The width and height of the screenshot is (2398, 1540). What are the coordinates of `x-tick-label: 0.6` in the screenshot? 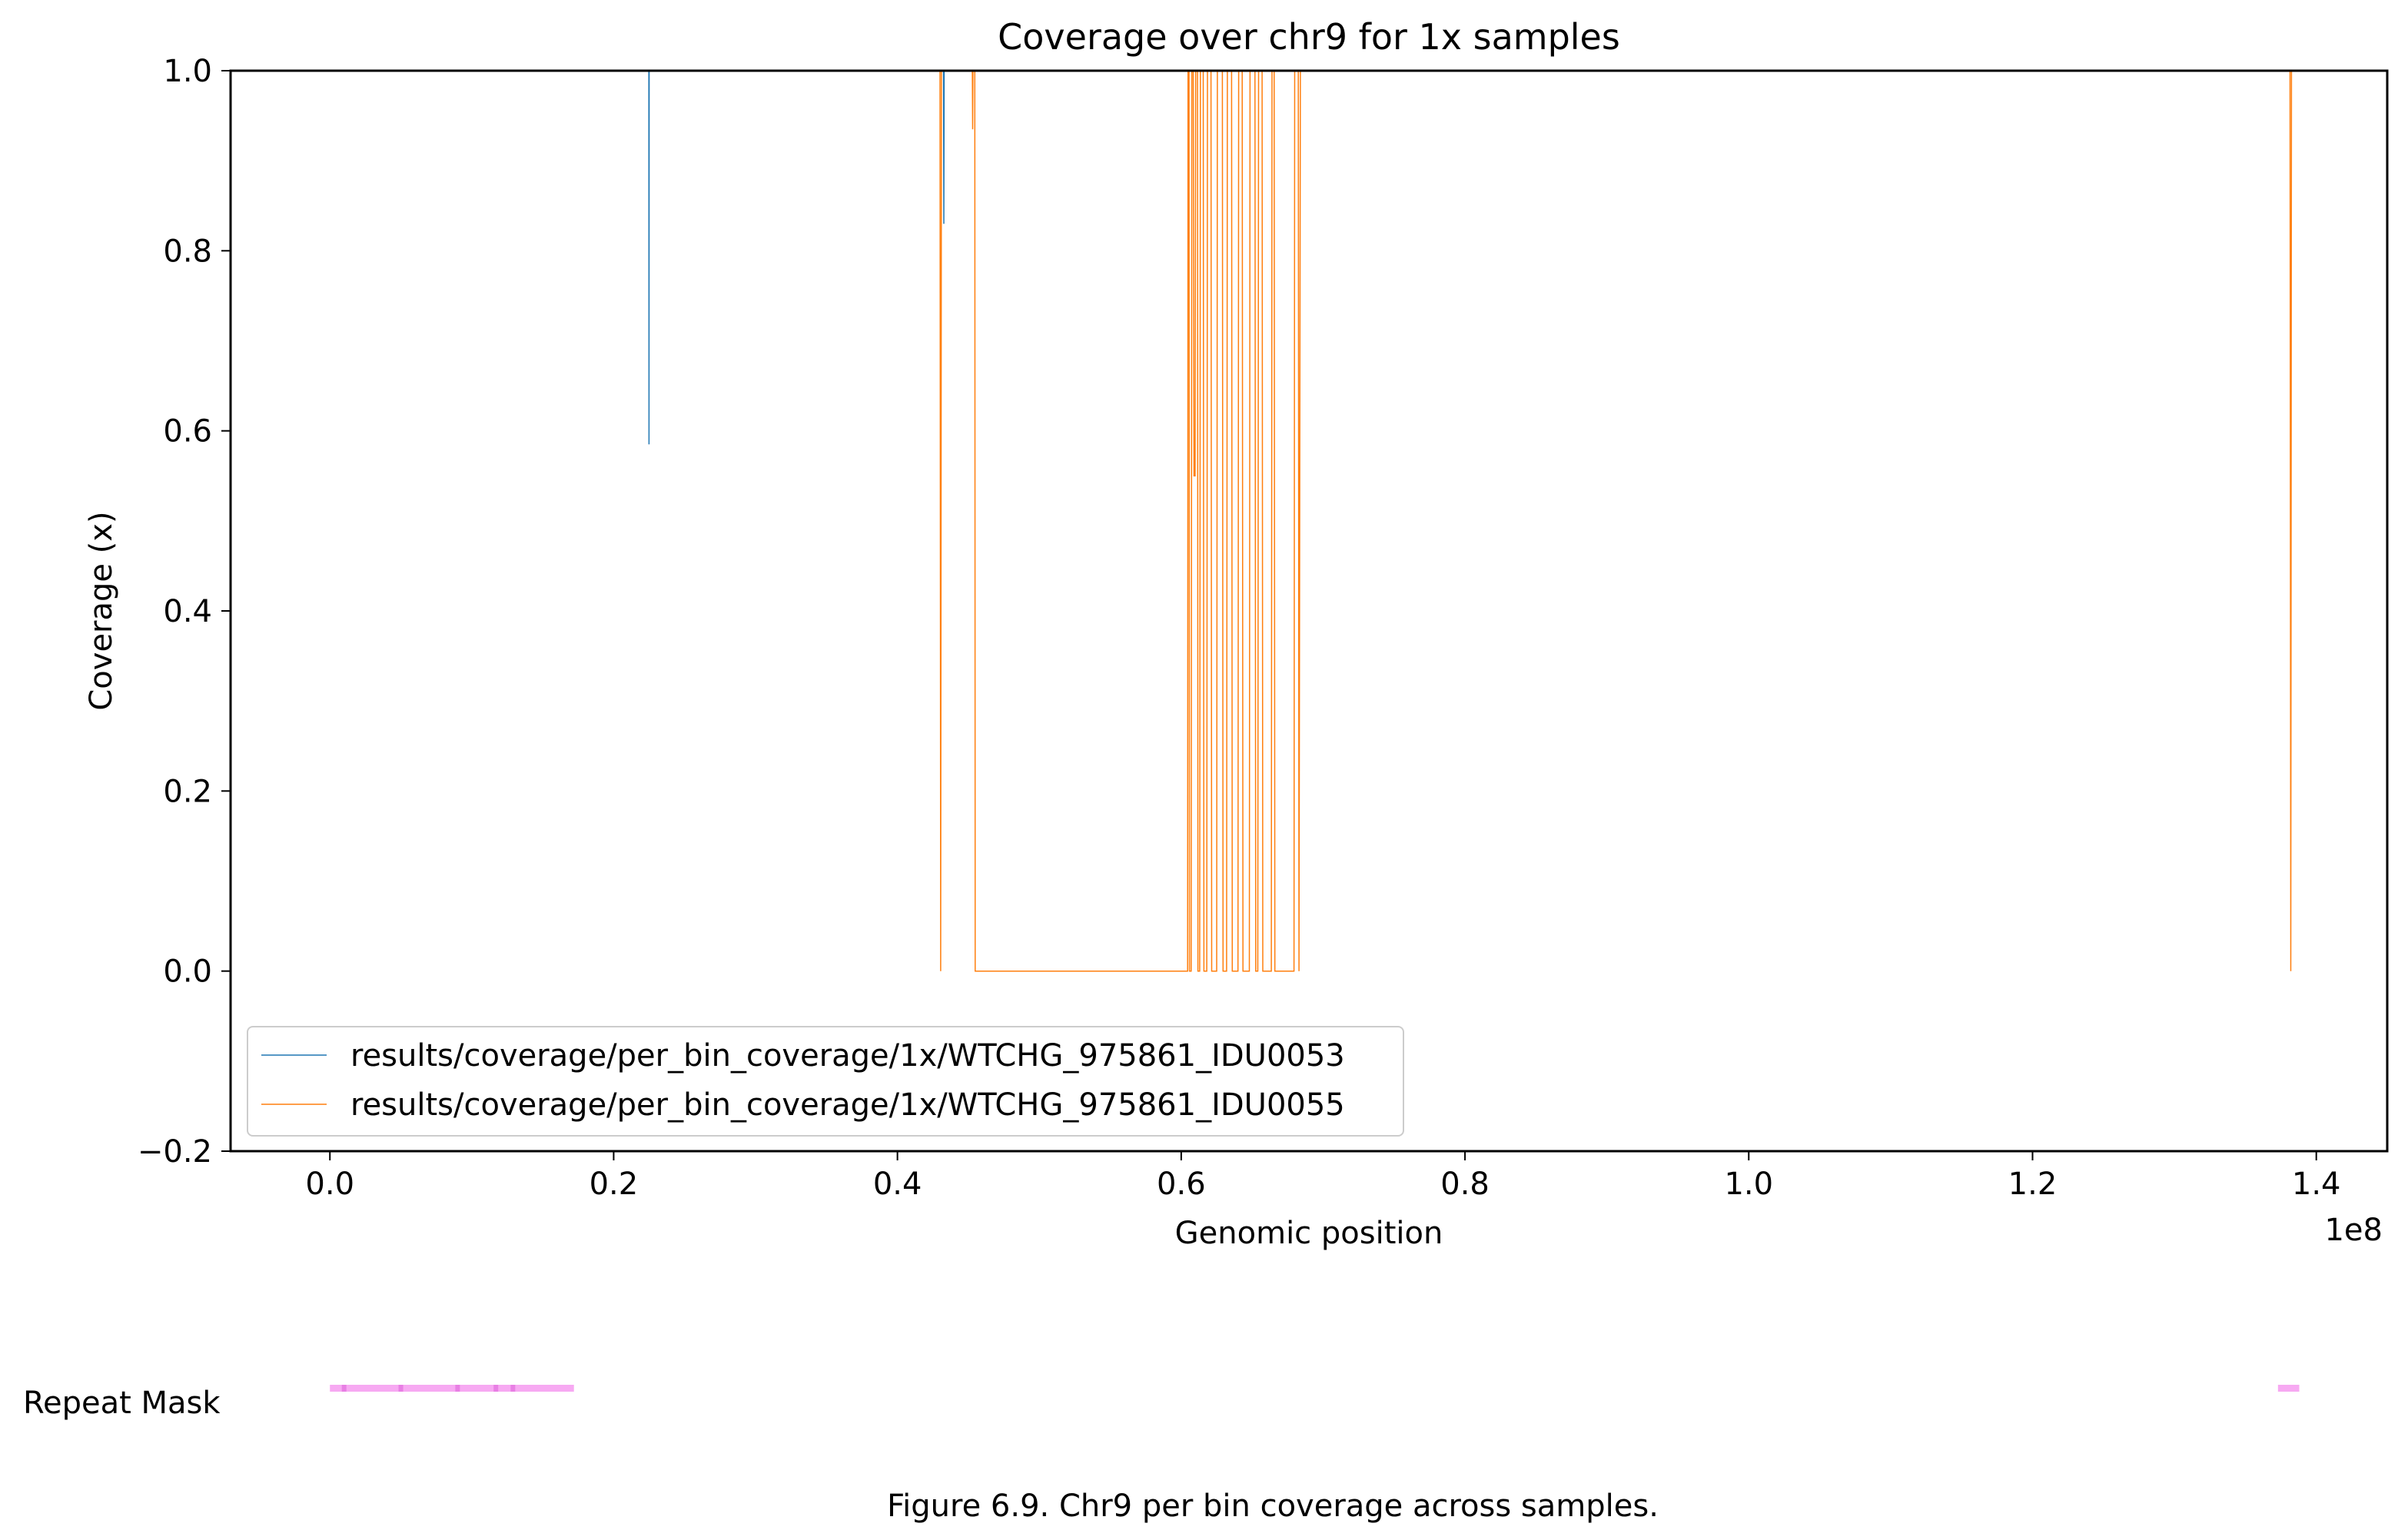 It's located at (1182, 1185).